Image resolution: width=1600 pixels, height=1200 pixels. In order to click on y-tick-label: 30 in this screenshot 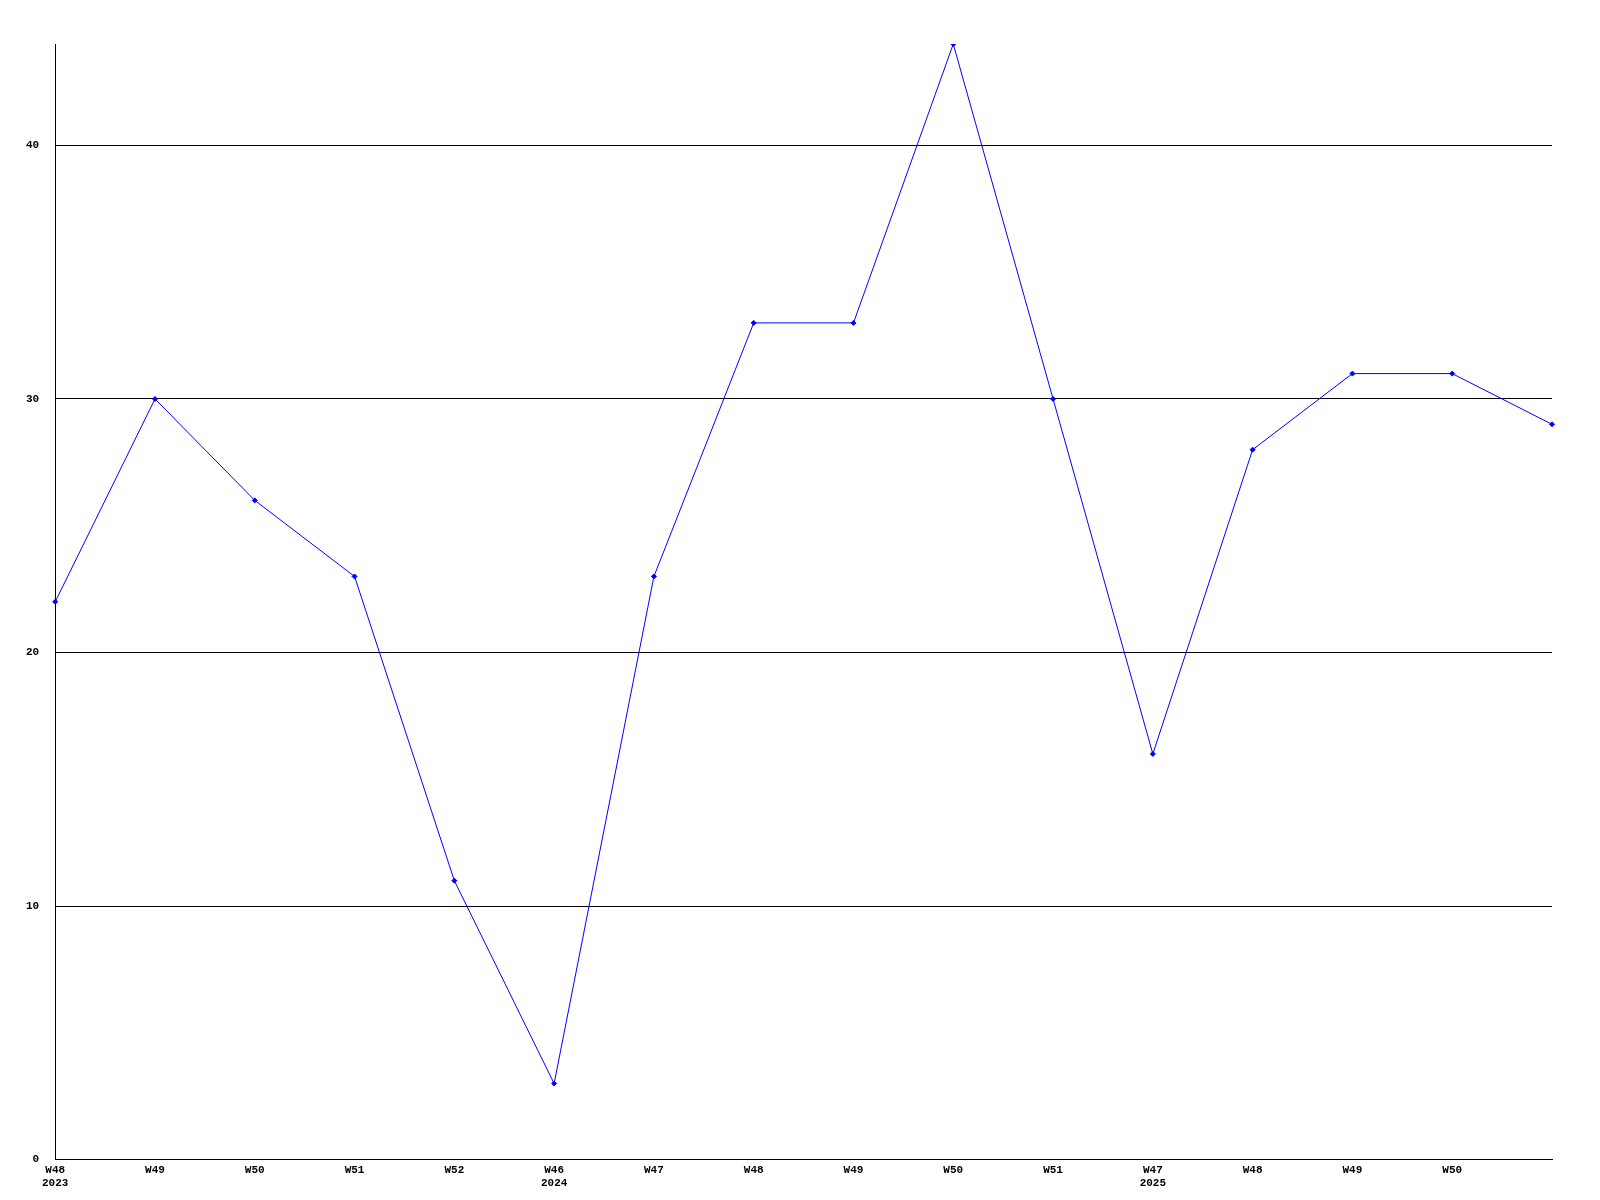, I will do `click(33, 398)`.